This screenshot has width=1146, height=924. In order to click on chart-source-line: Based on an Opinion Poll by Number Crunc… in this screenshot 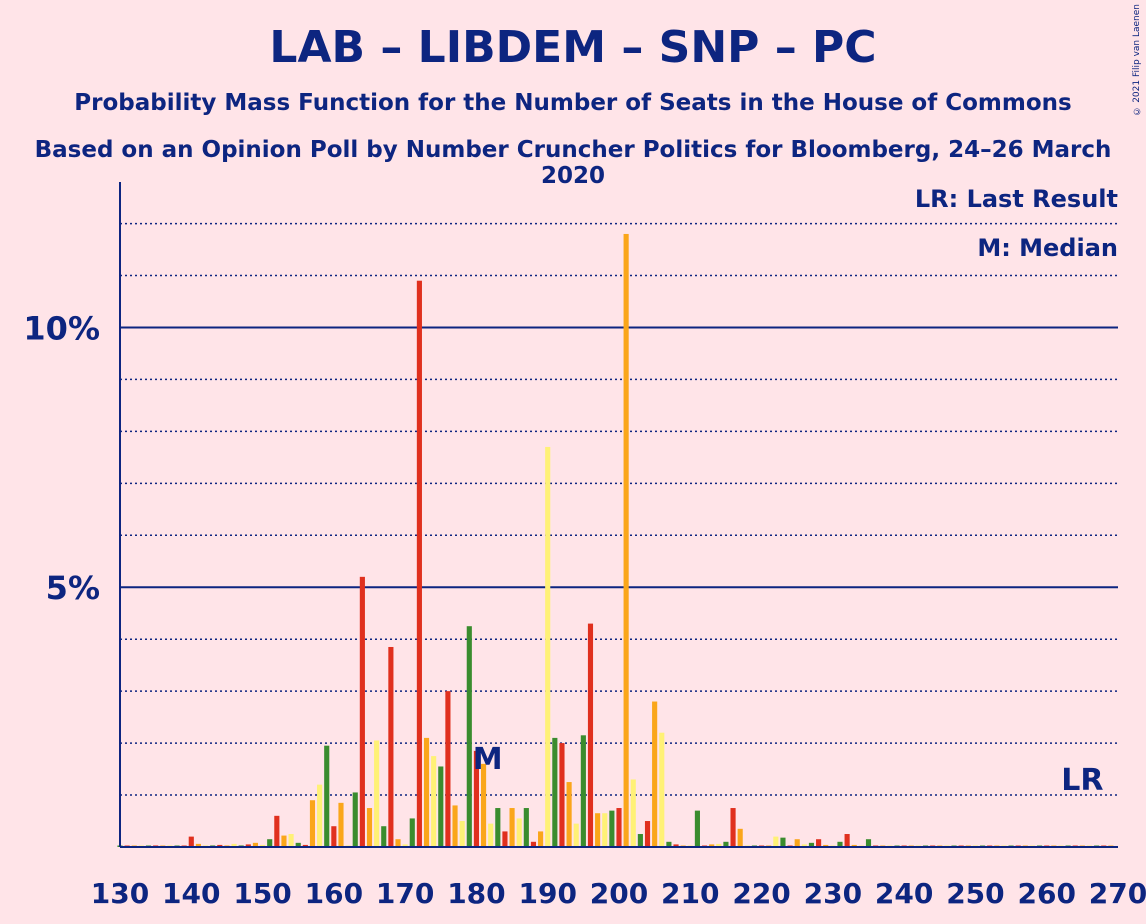, I will do `click(573, 163)`.